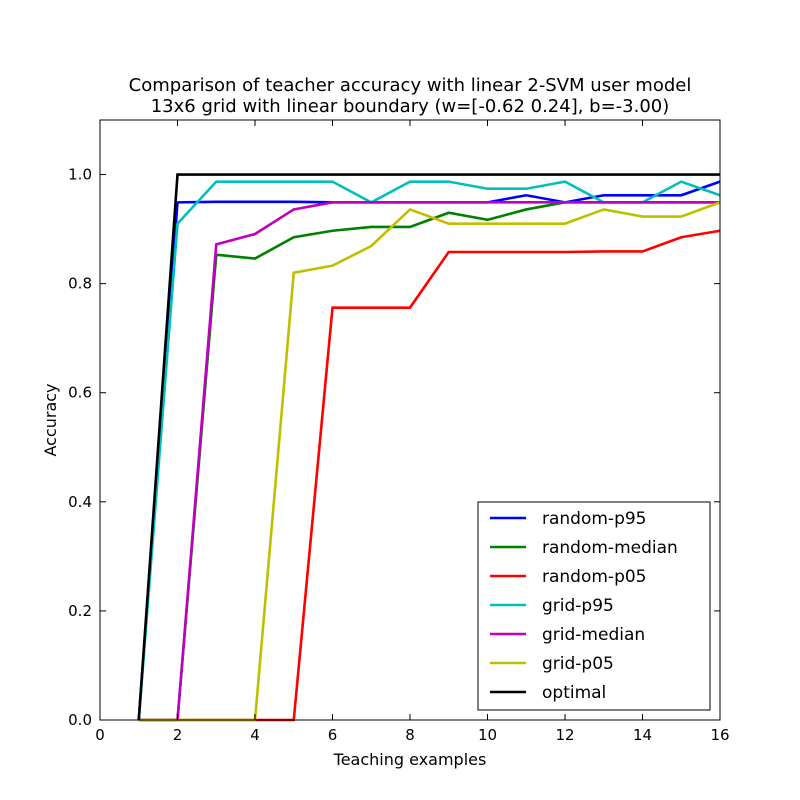 This screenshot has height=800, width=800. I want to click on y-tick-label: 0.2, so click(80, 611).